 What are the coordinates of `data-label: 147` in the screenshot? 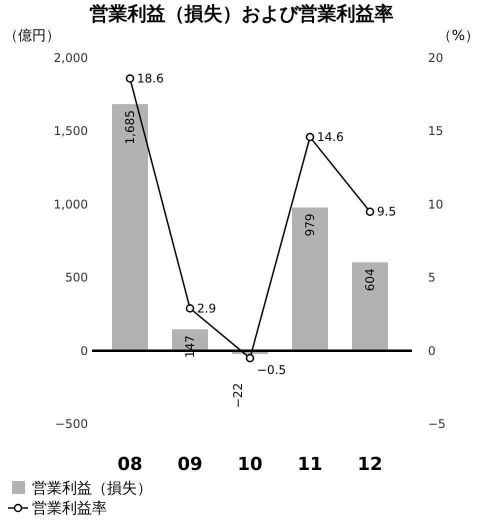 It's located at (190, 346).